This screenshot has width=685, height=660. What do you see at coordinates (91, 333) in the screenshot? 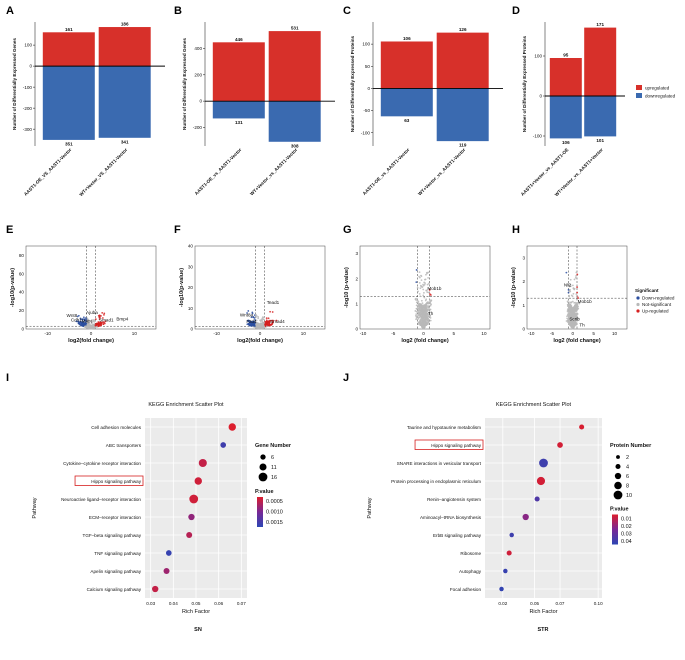
I see `x-tick-label: 0` at bounding box center [91, 333].